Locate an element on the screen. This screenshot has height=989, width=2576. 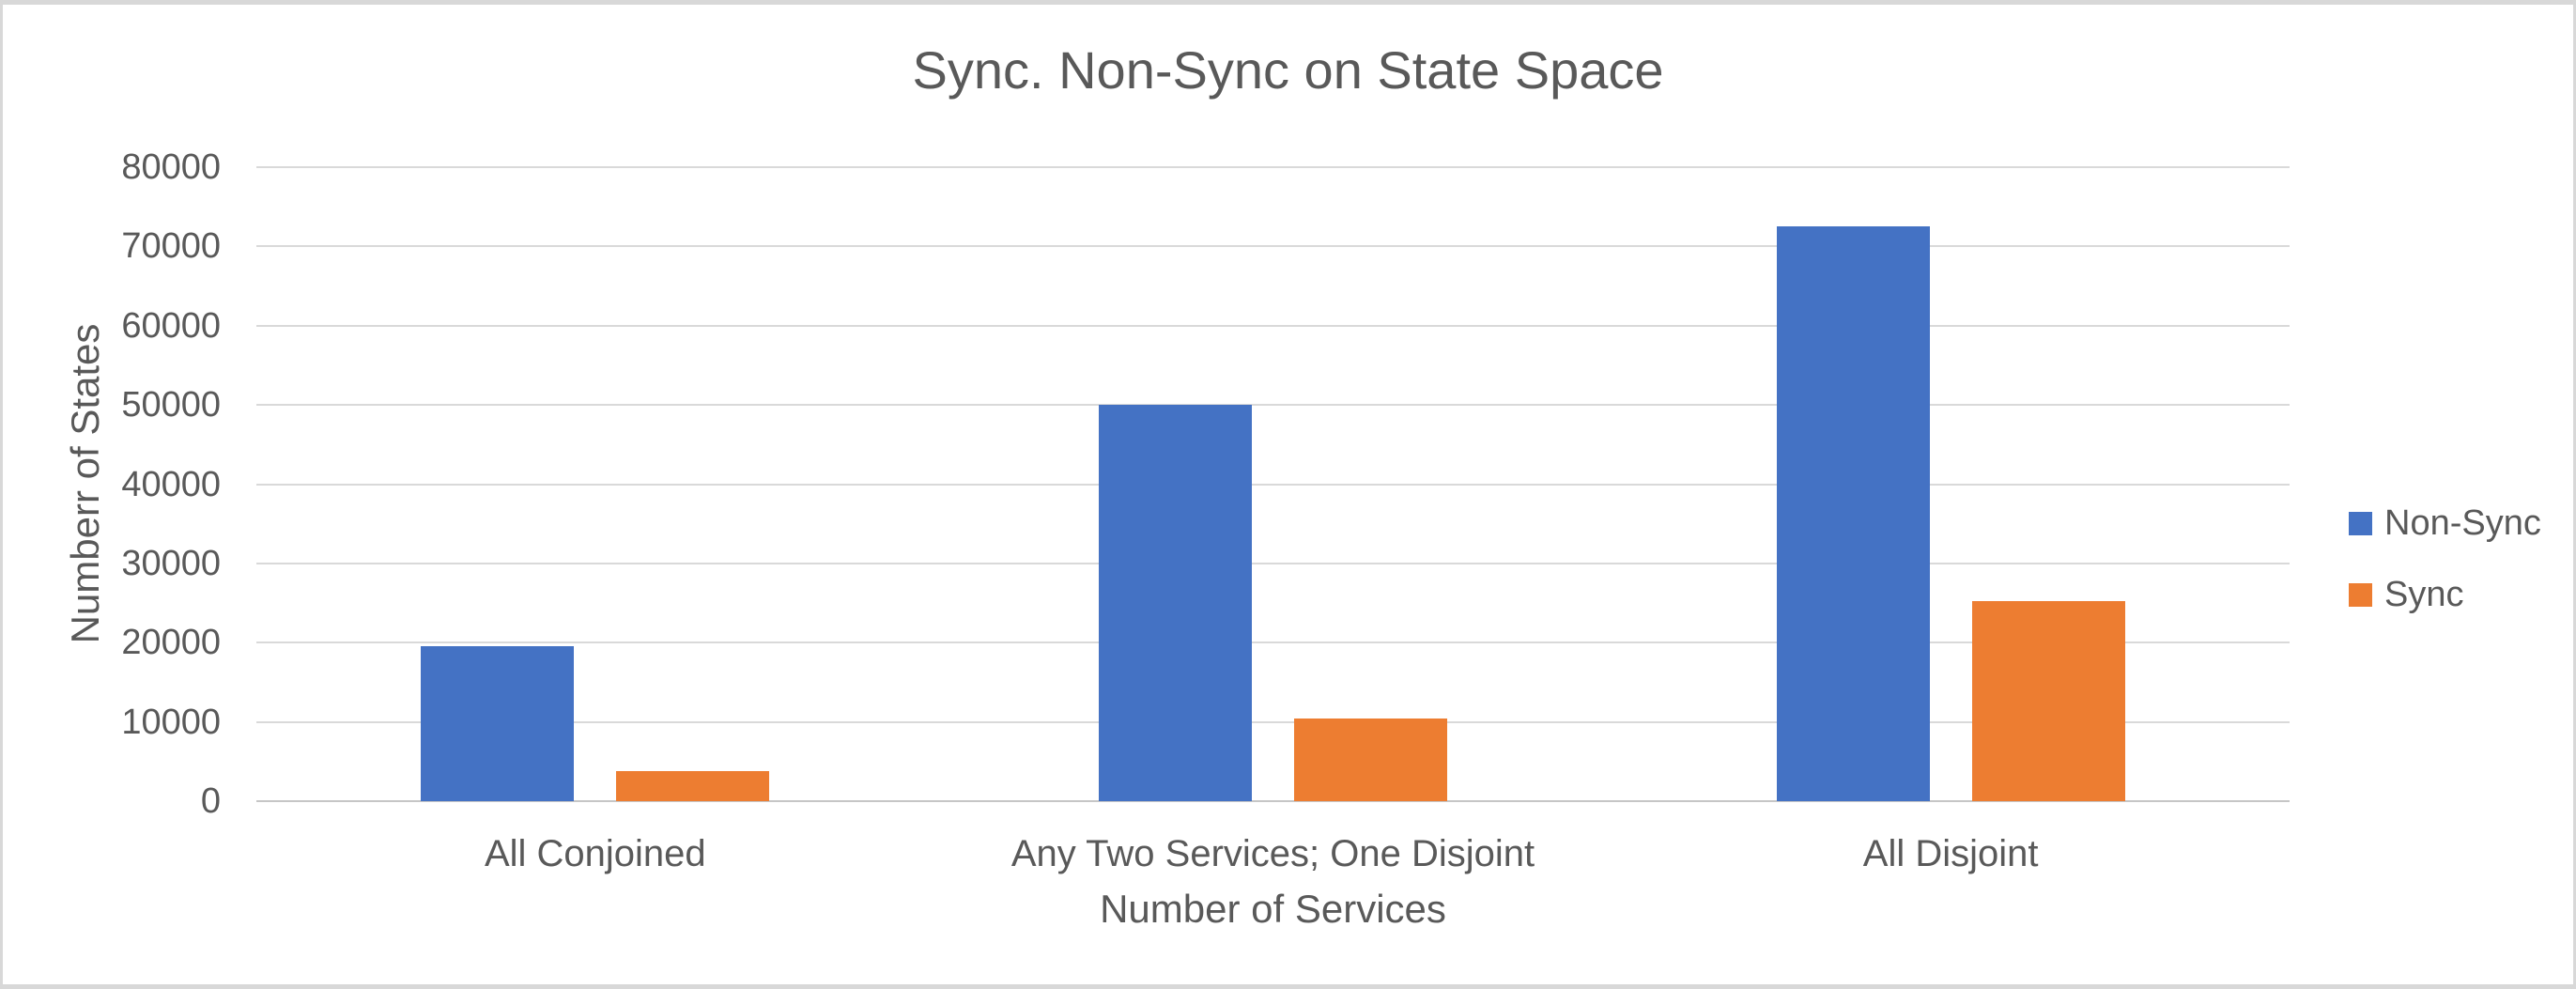
y-tick-label: 70000 is located at coordinates (171, 246).